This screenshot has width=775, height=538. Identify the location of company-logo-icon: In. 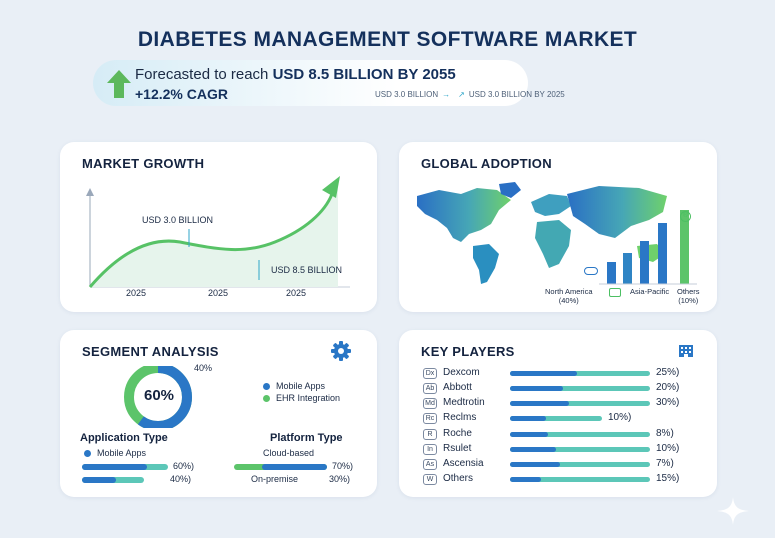
(430, 449).